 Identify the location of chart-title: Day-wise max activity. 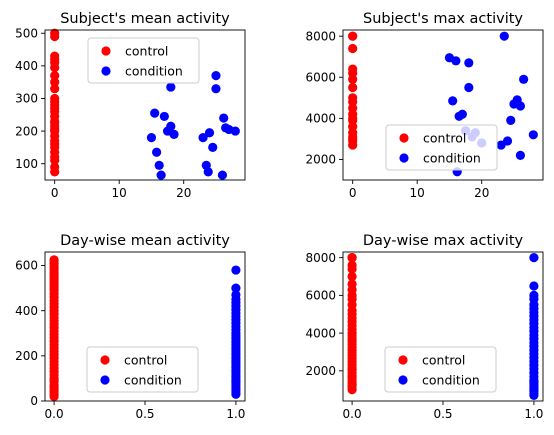
(443, 241).